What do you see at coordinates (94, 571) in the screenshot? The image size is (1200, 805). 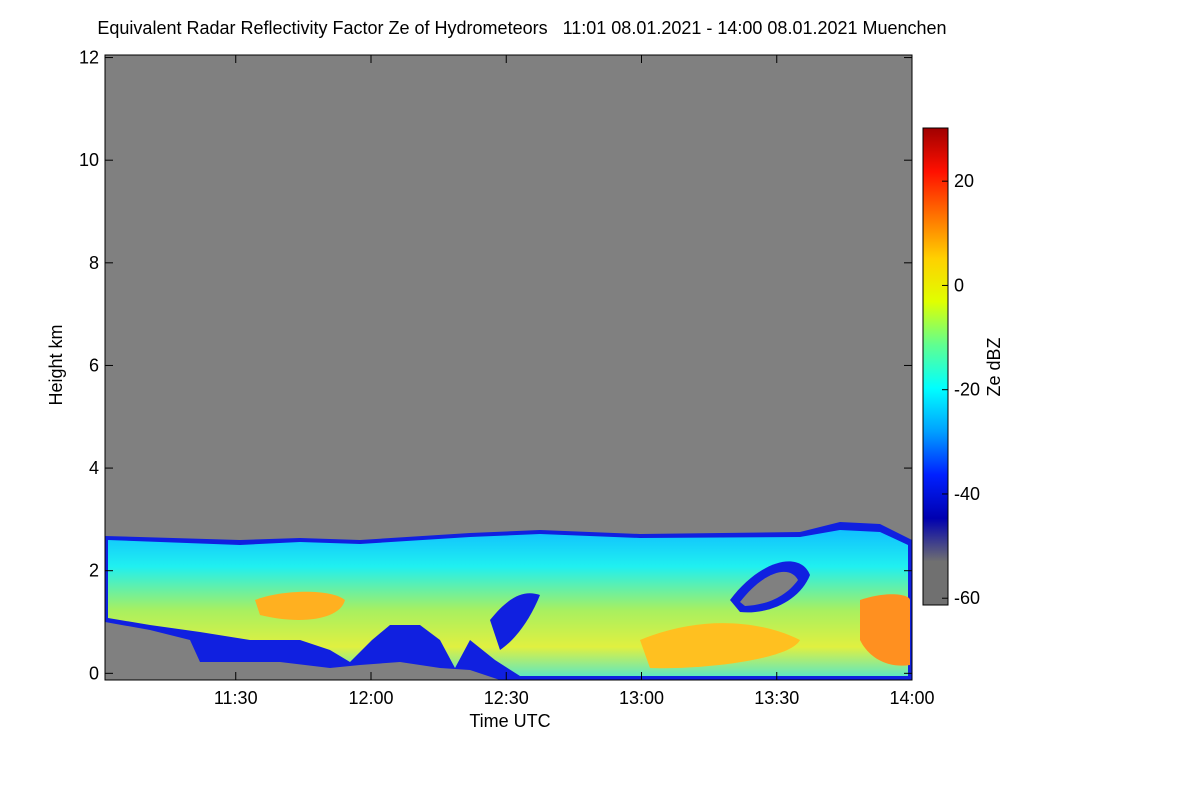 I see `y-tick-label: 2` at bounding box center [94, 571].